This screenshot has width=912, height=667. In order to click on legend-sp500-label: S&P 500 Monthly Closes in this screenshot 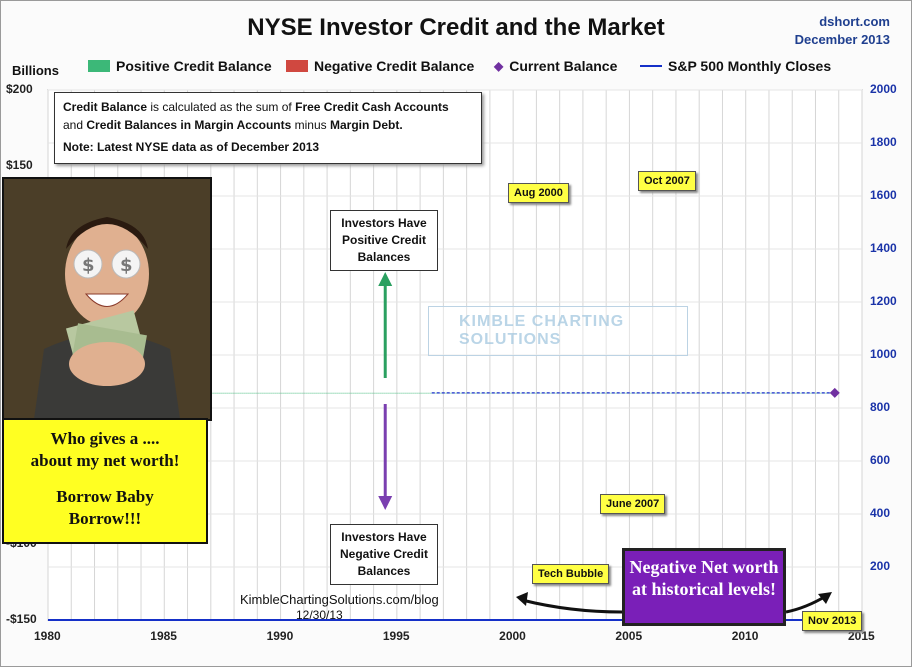, I will do `click(750, 66)`.